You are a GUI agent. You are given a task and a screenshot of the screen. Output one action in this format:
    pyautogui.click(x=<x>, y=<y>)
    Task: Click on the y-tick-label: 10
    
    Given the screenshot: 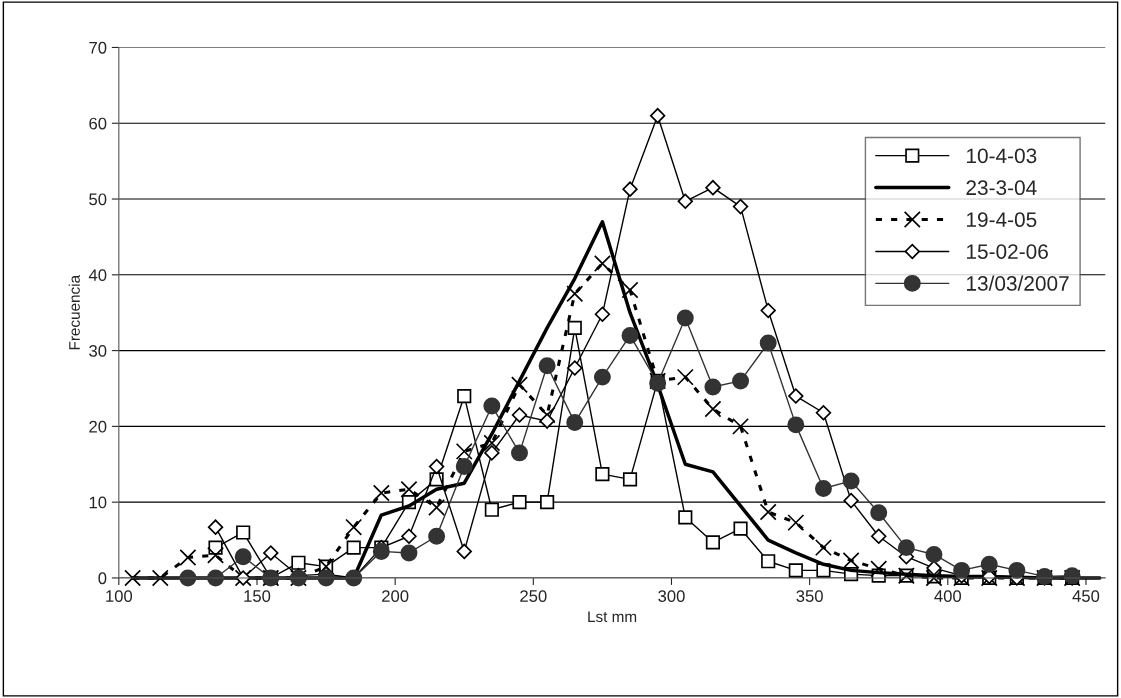 What is the action you would take?
    pyautogui.click(x=98, y=502)
    